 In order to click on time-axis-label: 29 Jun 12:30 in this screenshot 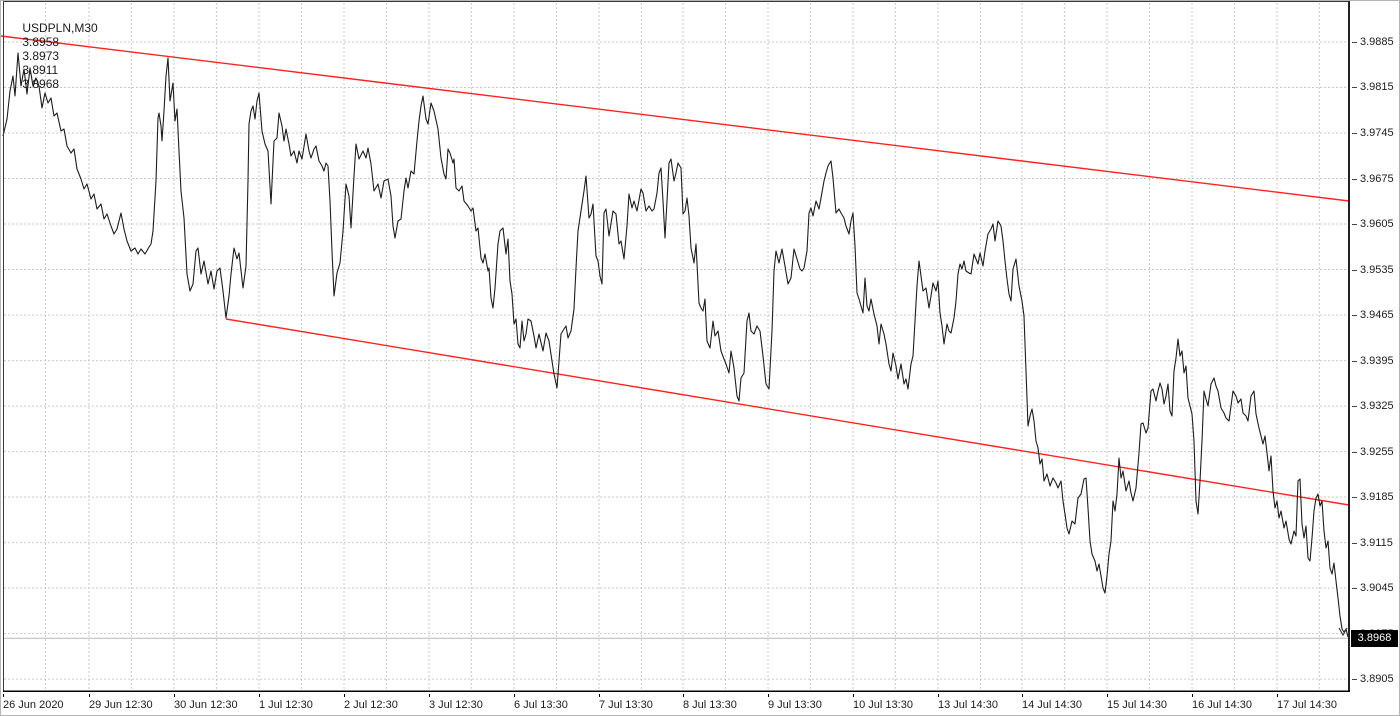, I will do `click(121, 705)`.